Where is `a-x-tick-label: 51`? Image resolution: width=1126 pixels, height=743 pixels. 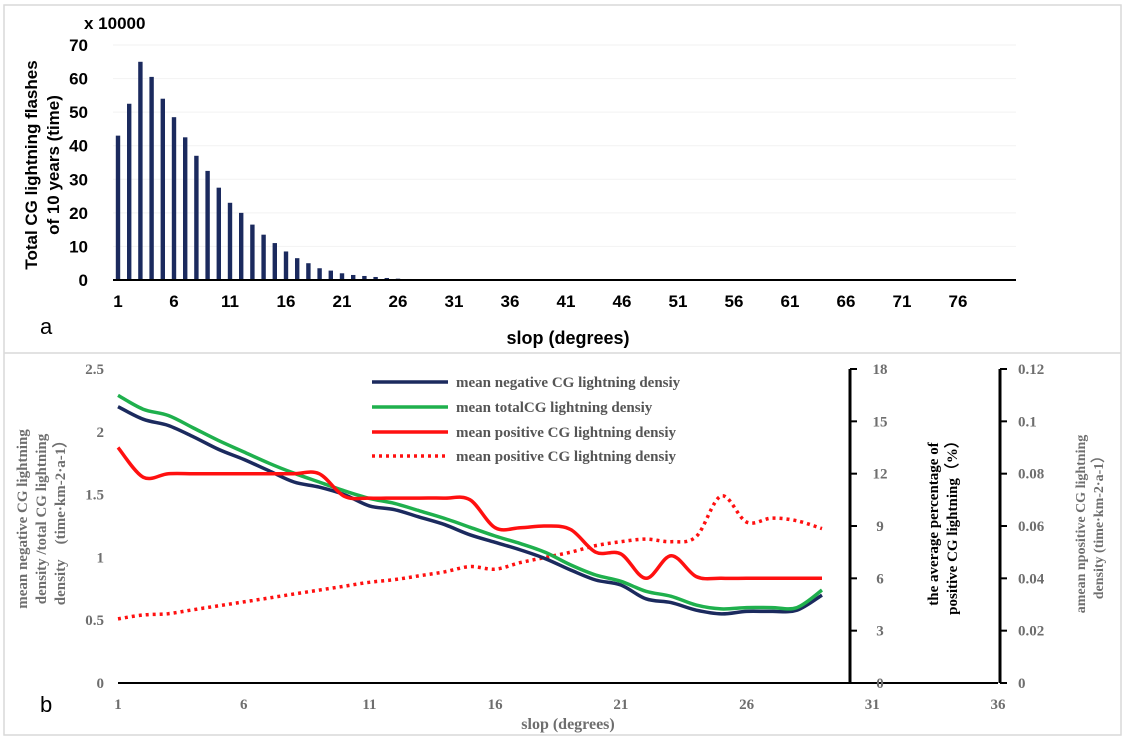
a-x-tick-label: 51 is located at coordinates (678, 301).